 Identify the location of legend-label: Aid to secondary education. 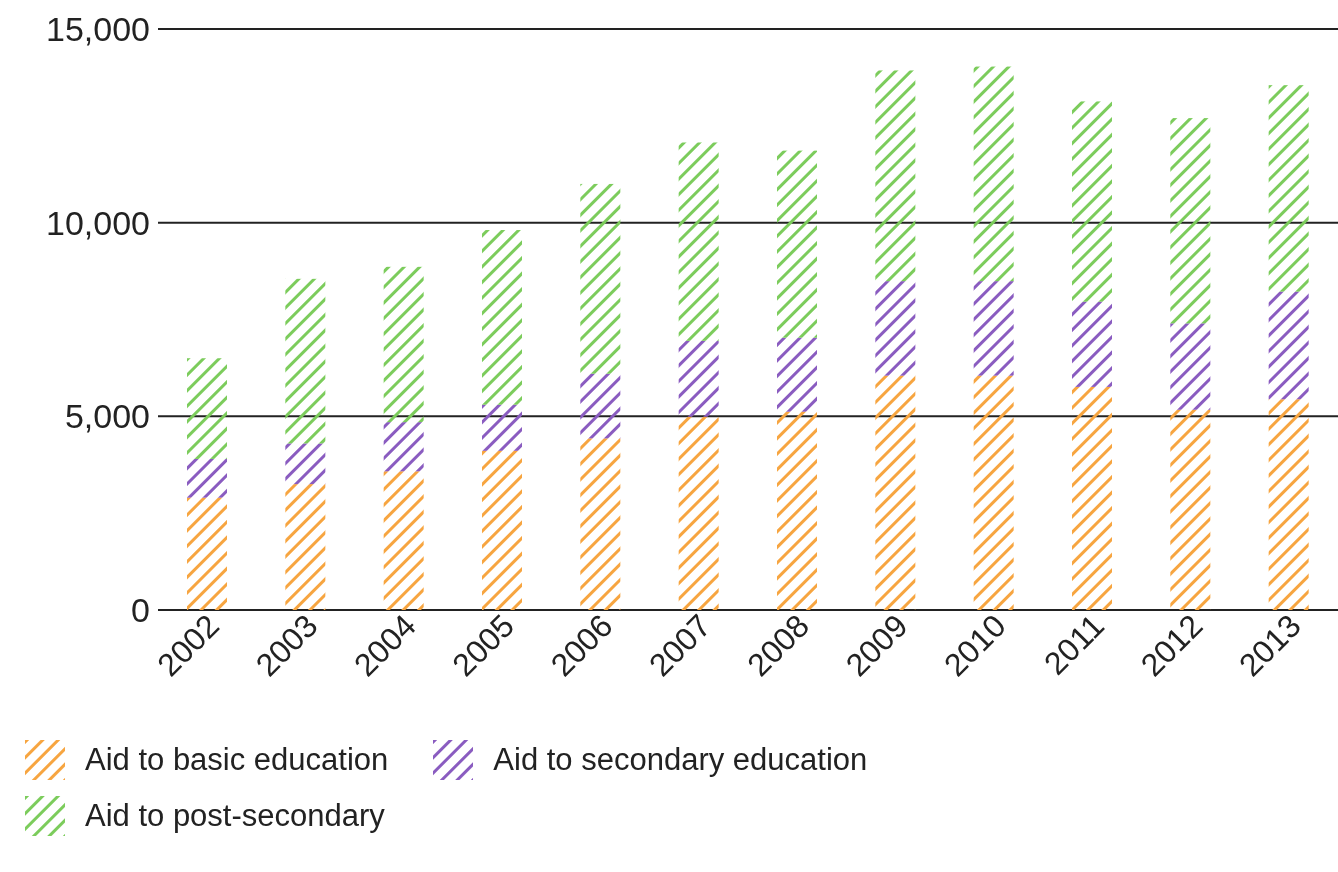
(680, 760).